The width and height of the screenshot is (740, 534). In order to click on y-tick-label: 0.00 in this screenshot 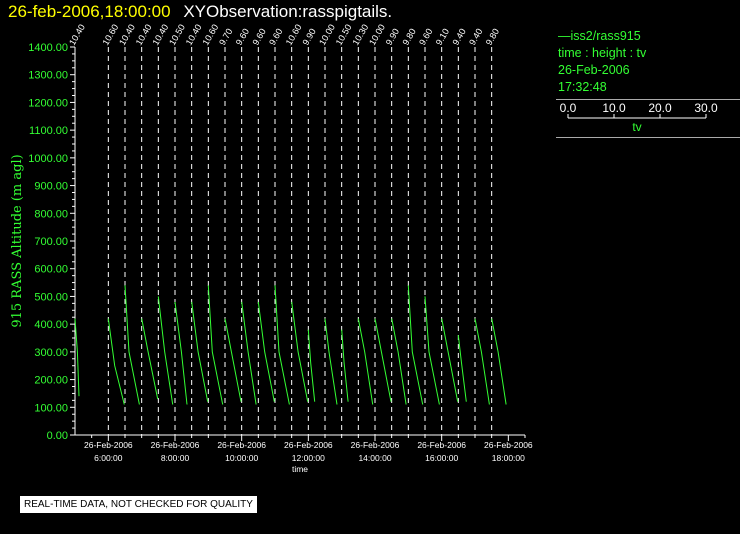, I will do `click(57, 436)`.